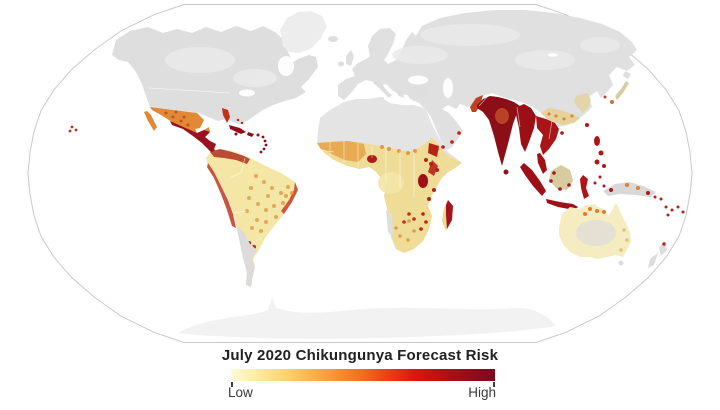 The image size is (720, 410). I want to click on region-greenland, so click(303, 32).